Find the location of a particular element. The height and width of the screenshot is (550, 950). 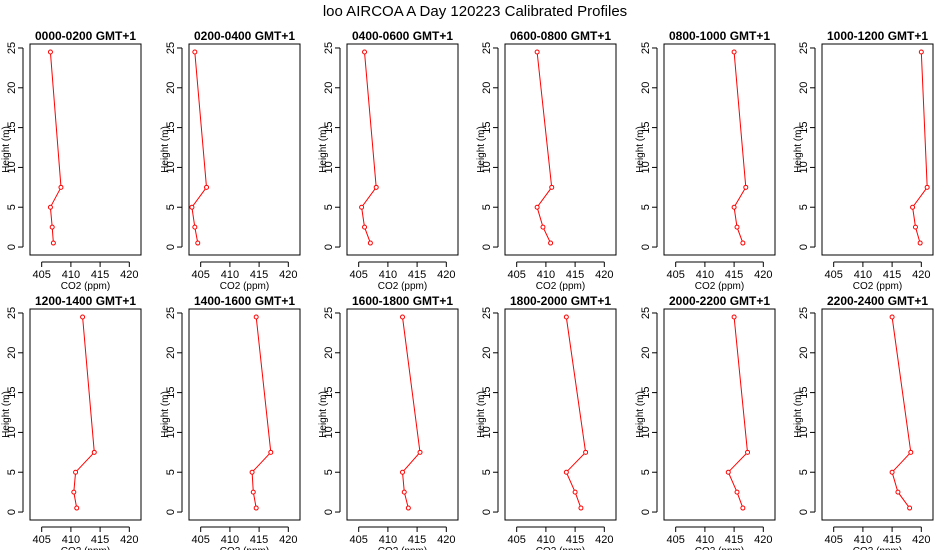

panel-title: 0600-0800 GMT+1 is located at coordinates (560, 36).